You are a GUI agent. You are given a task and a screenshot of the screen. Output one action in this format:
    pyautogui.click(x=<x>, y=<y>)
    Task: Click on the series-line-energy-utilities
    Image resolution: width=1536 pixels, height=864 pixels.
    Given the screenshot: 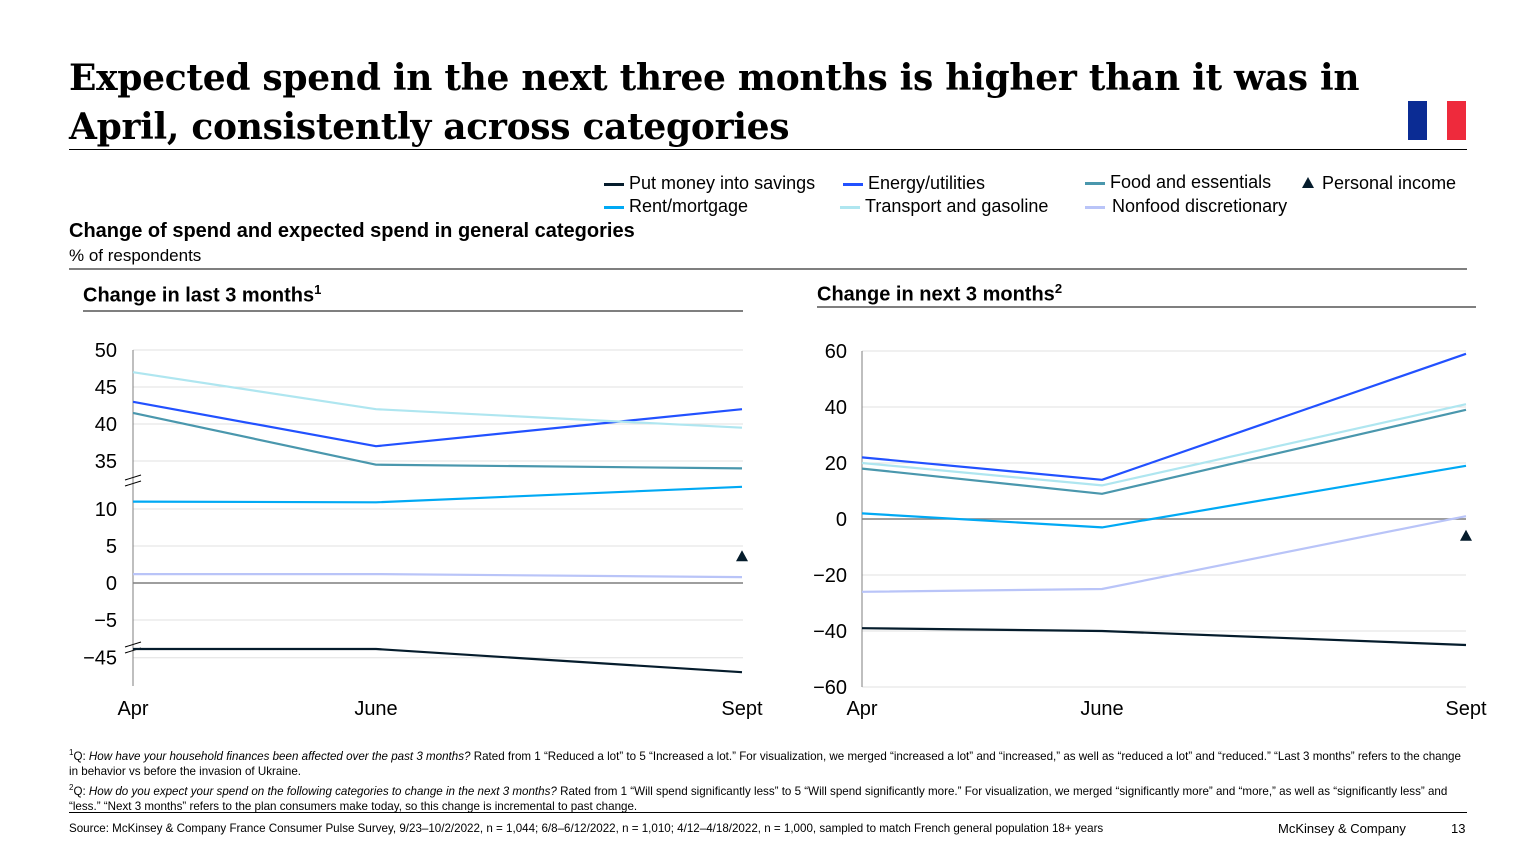 What is the action you would take?
    pyautogui.click(x=1164, y=416)
    